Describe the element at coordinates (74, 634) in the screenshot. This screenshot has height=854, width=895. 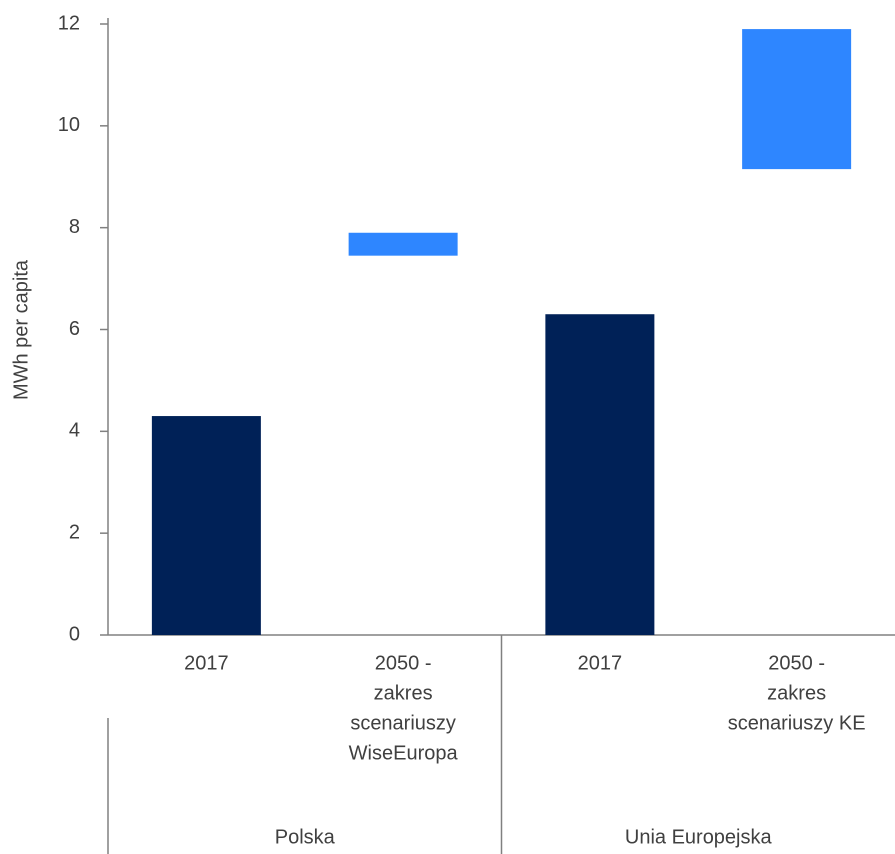
I see `y-tick-label: 0` at that location.